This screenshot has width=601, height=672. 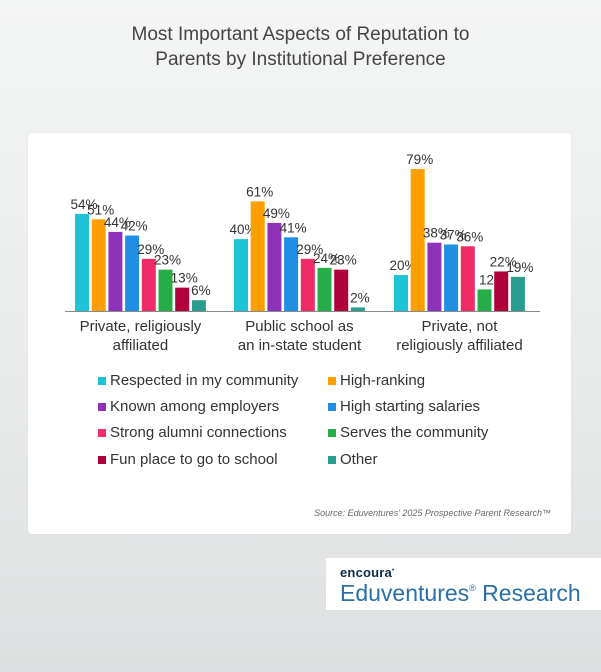 What do you see at coordinates (360, 297) in the screenshot?
I see `data-label-2-8: 2%` at bounding box center [360, 297].